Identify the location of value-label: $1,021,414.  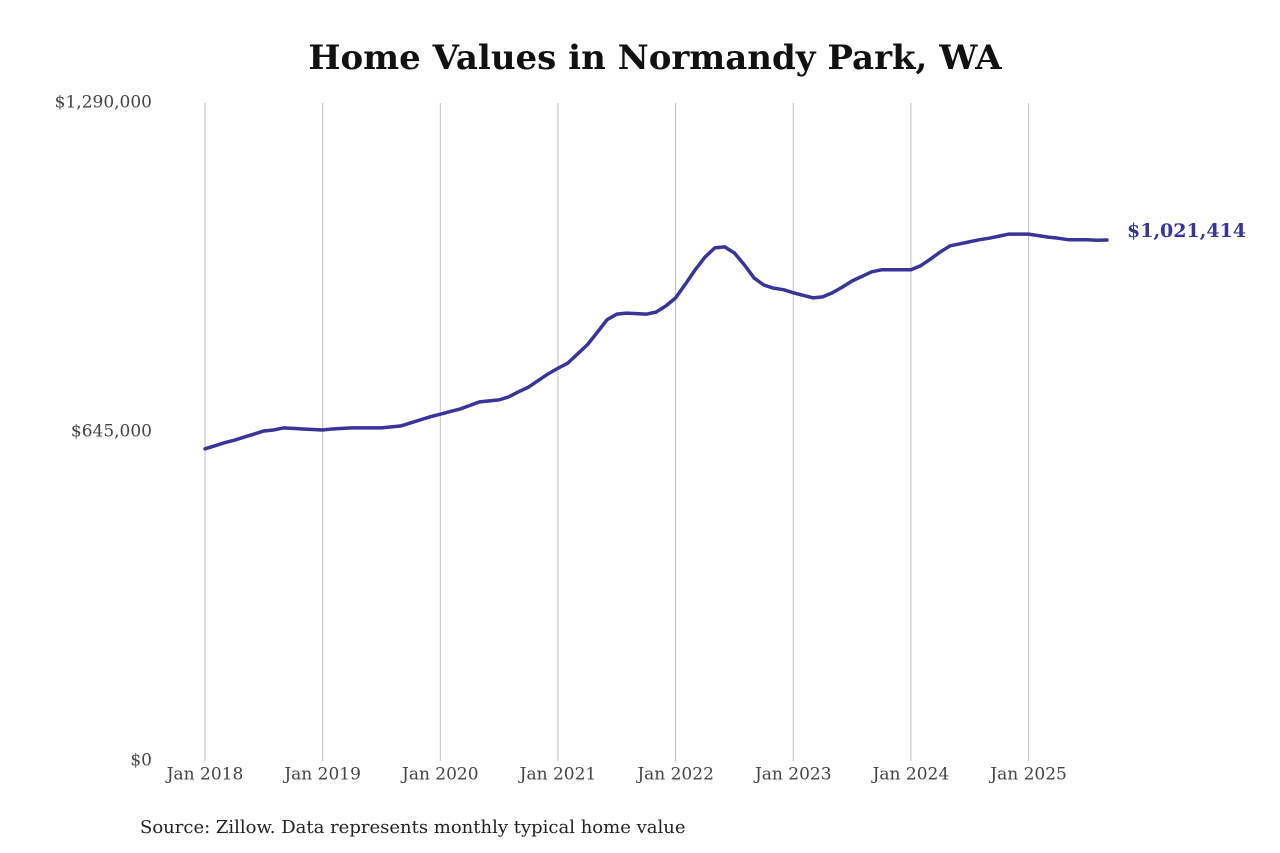
(1186, 231).